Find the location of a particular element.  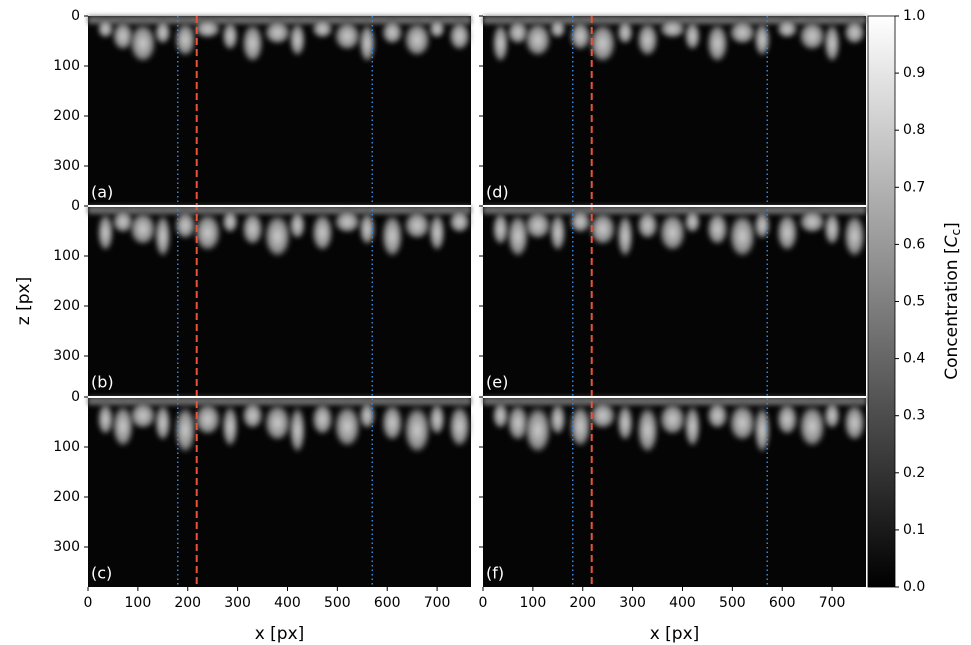

colorbar-tick-label: 0.6 is located at coordinates (914, 244).